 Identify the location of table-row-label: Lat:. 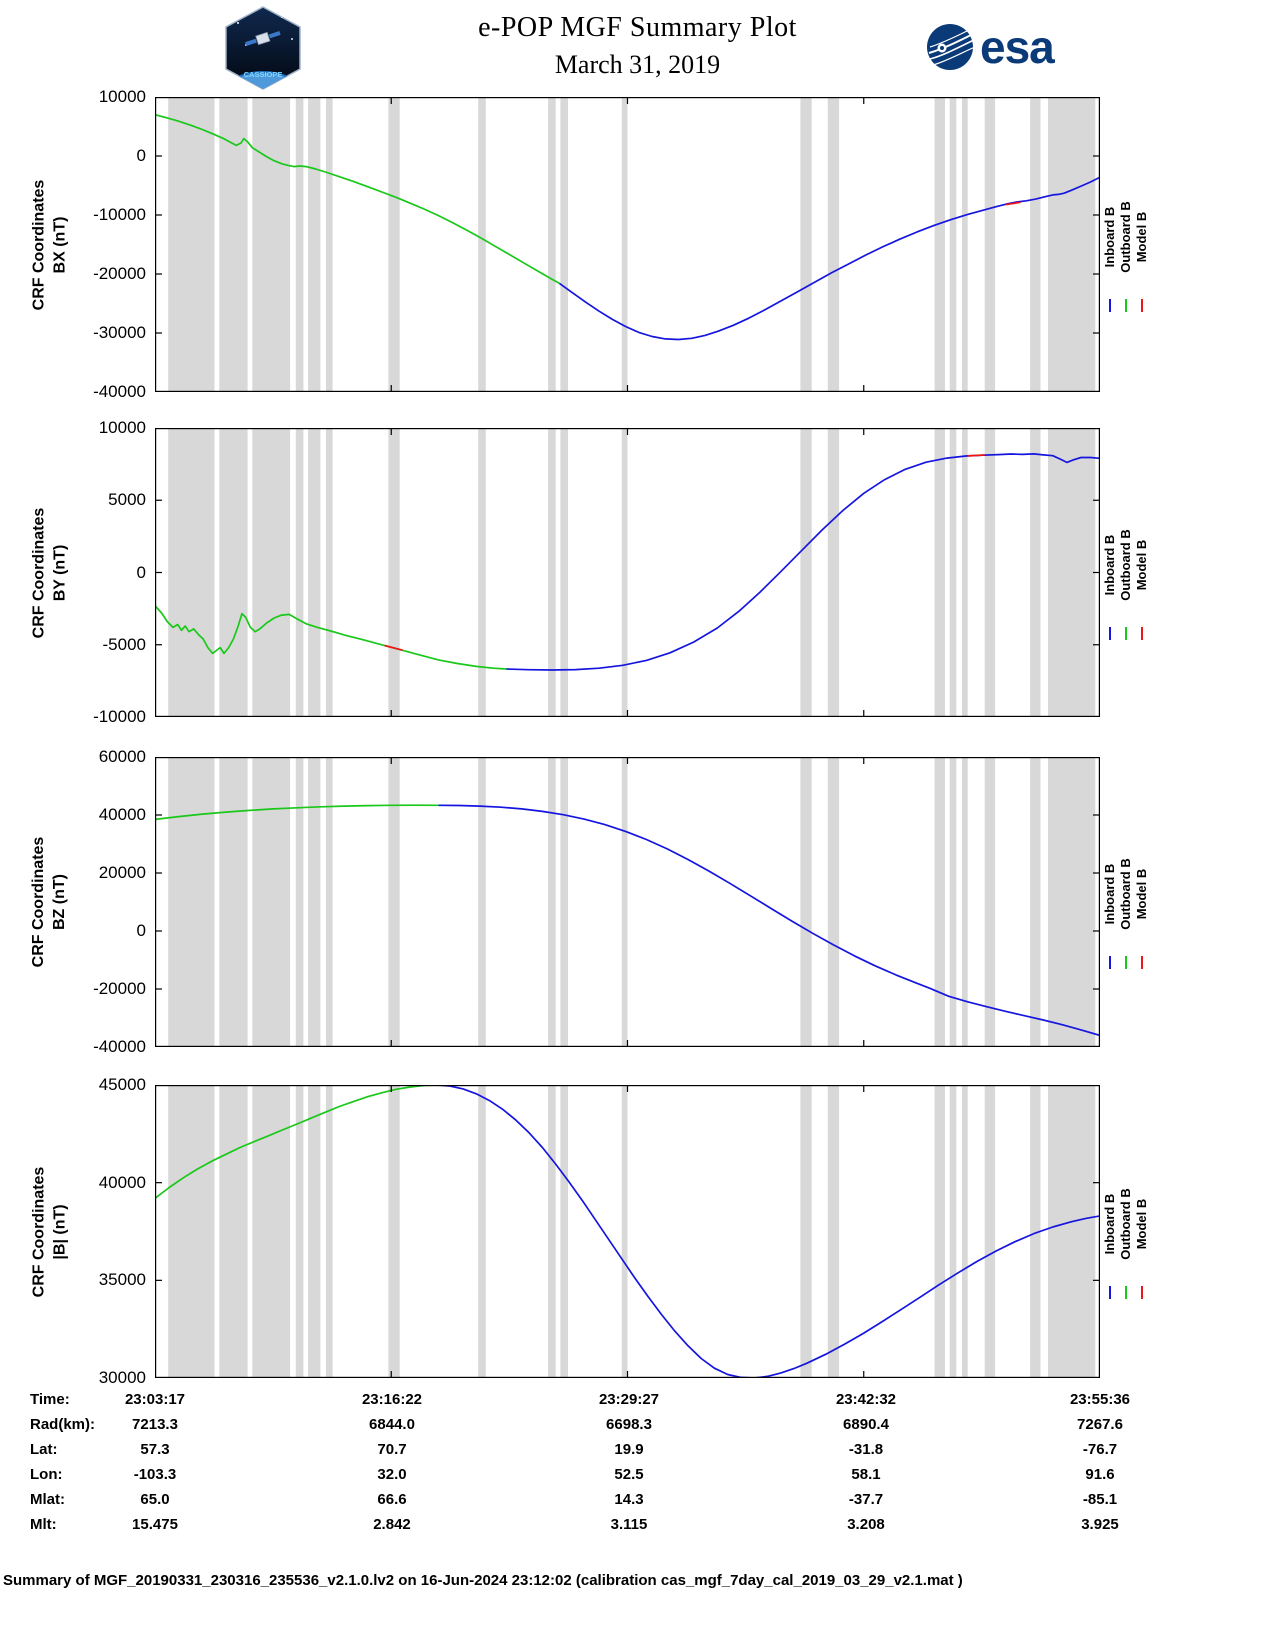
(44, 1449).